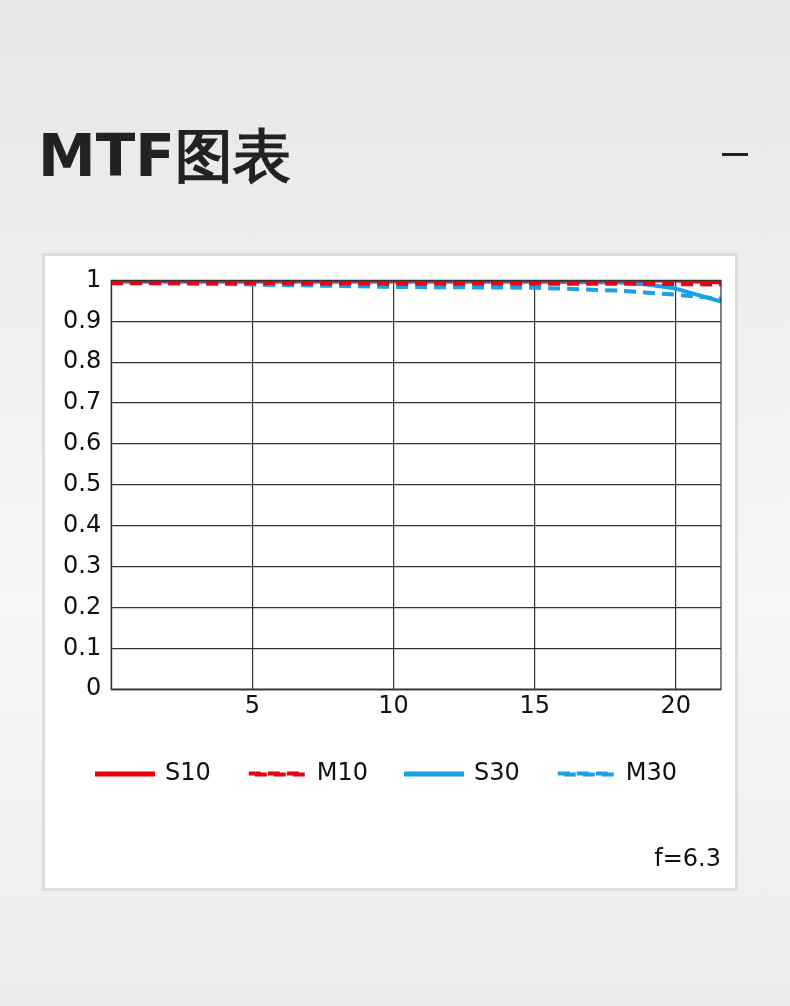  I want to click on legend-label: S10, so click(187, 772).